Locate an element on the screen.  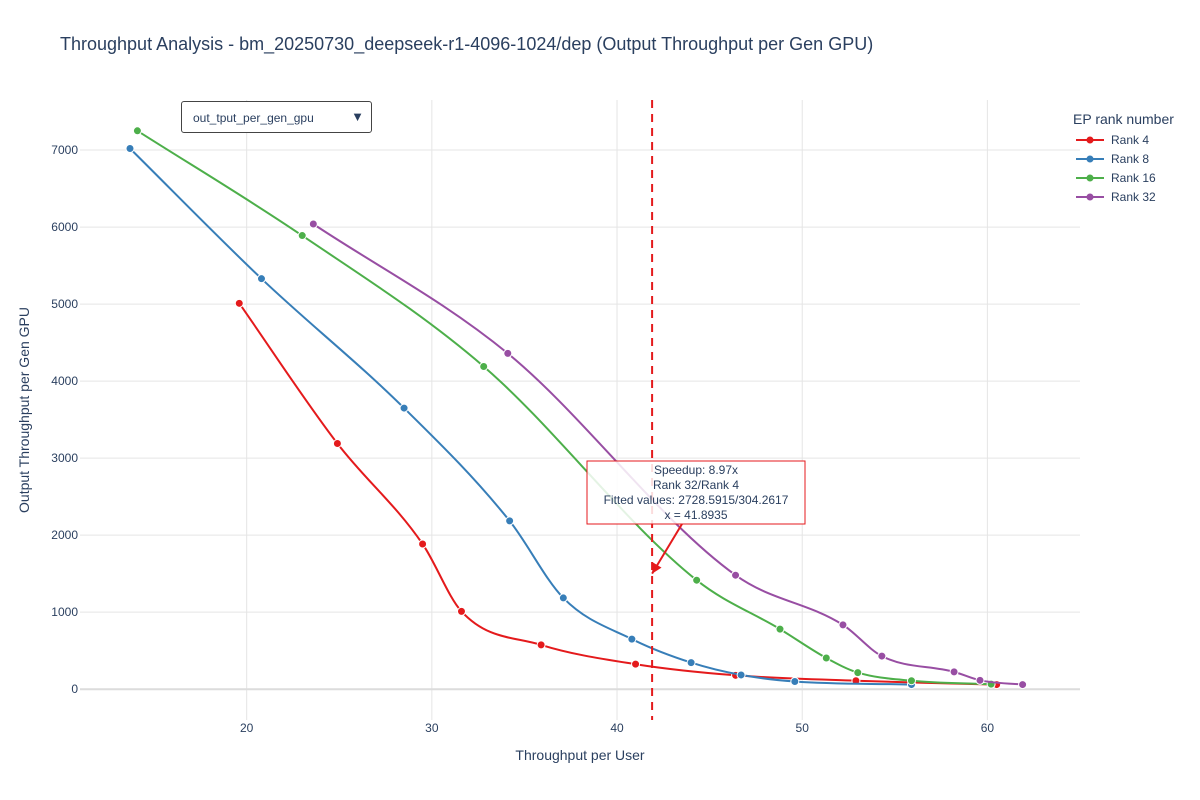
x-tick-label: 40 is located at coordinates (617, 728).